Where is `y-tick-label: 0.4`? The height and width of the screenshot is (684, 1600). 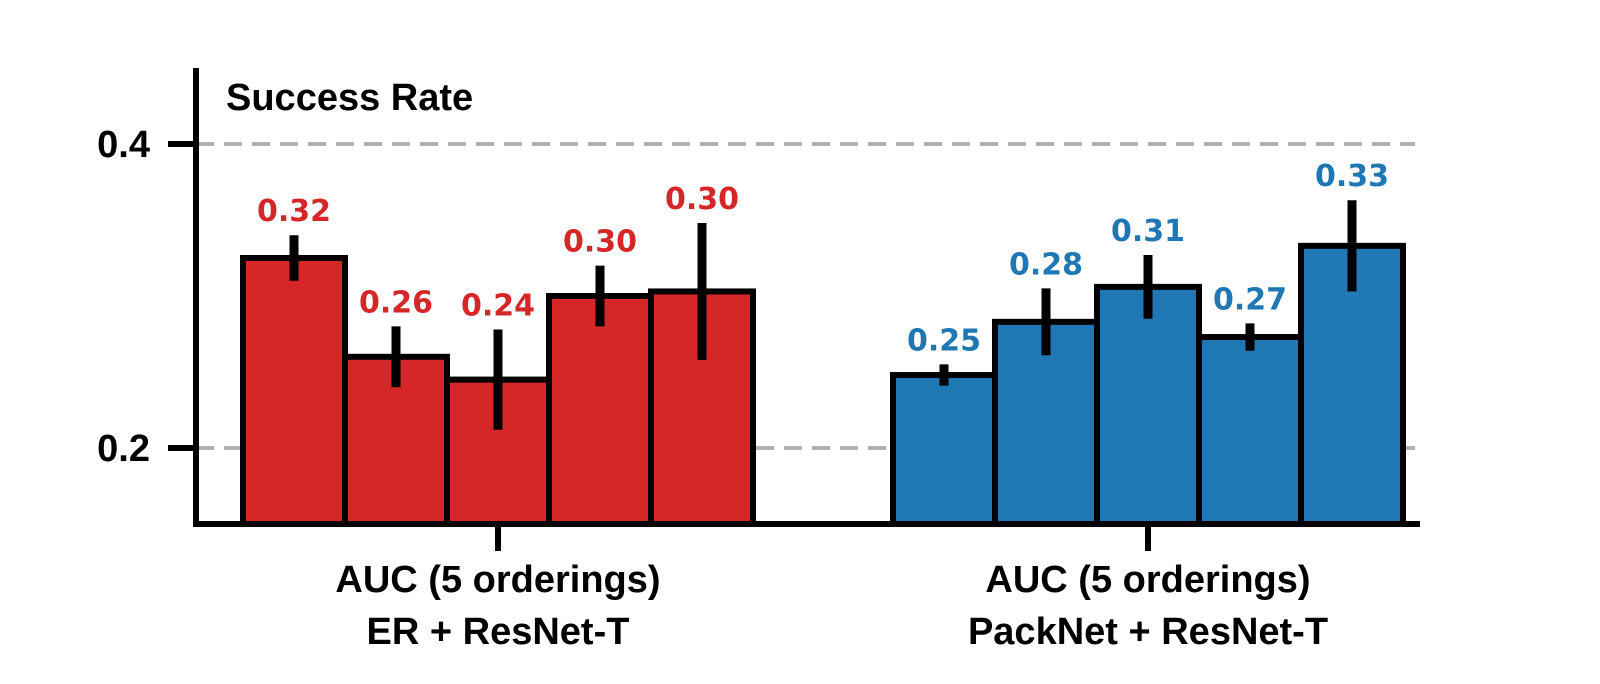 y-tick-label: 0.4 is located at coordinates (123, 145).